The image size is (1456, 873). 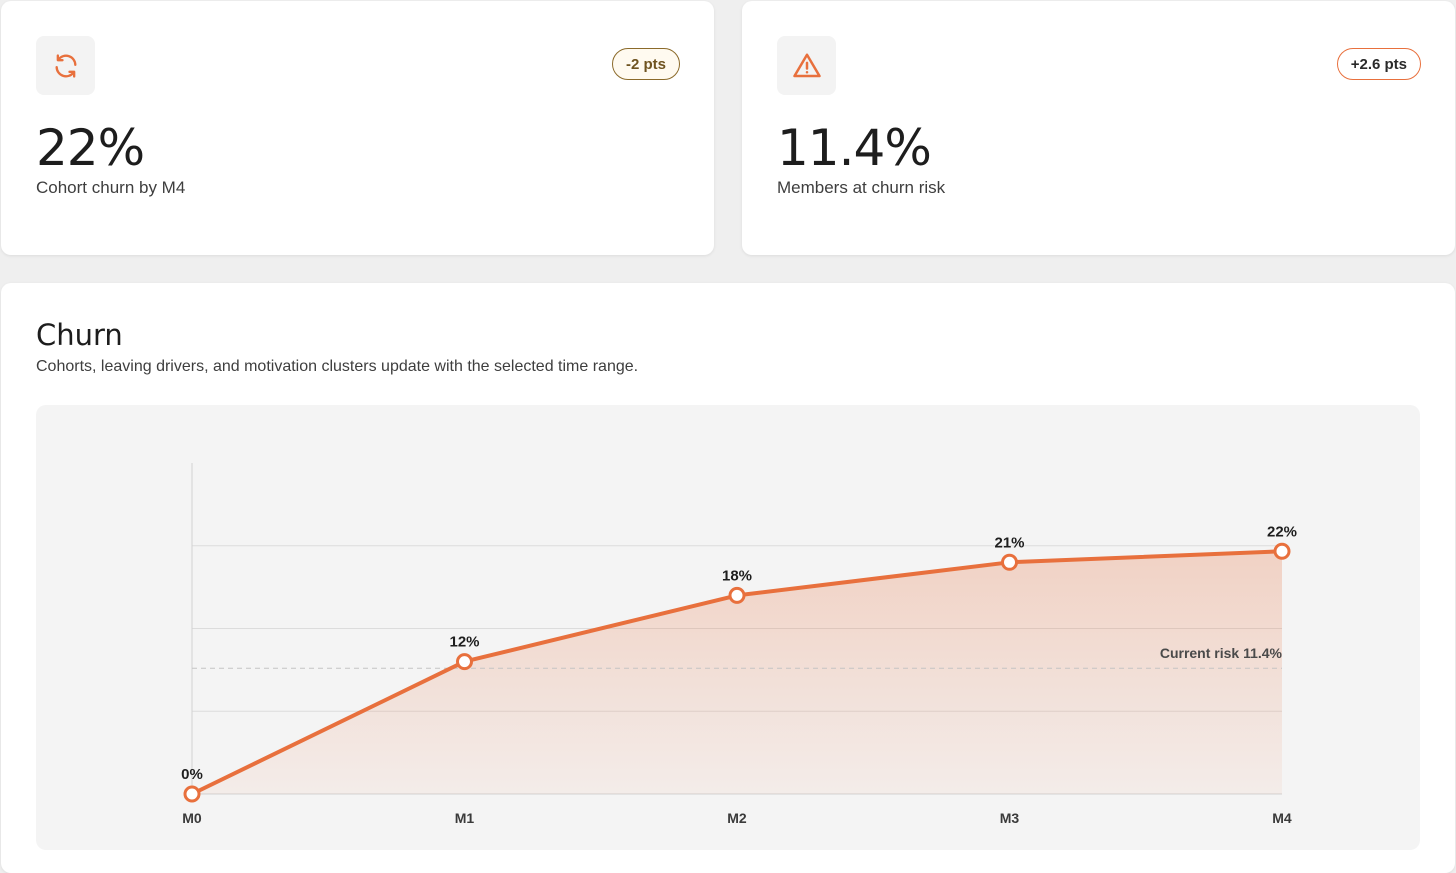 I want to click on refresh-icon, so click(x=65, y=65).